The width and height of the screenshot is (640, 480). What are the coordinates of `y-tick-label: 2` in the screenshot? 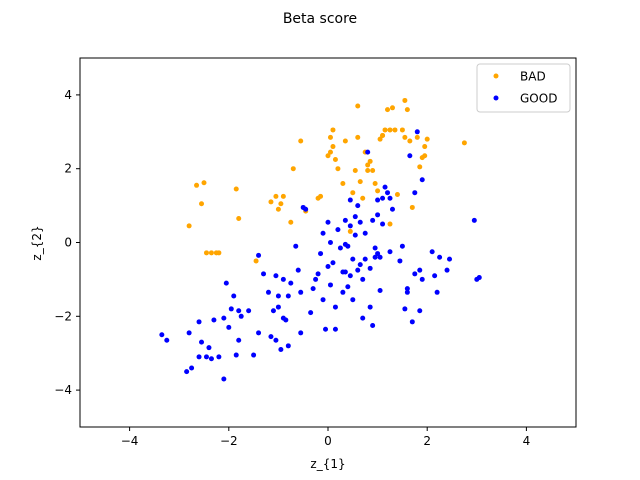 It's located at (68, 169).